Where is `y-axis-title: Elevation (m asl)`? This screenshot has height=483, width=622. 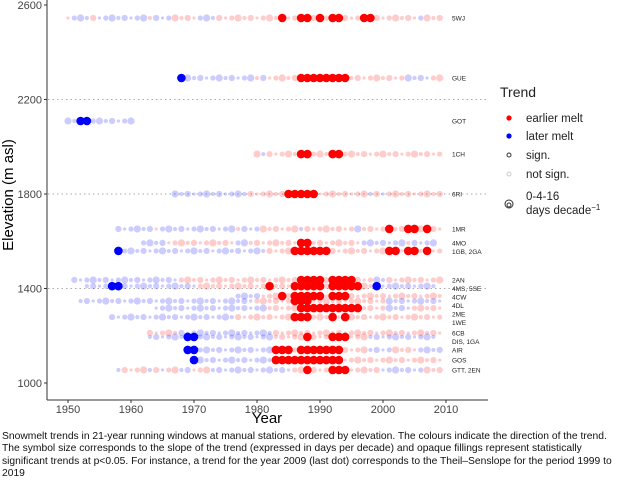
y-axis-title: Elevation (m asl) is located at coordinates (8, 195).